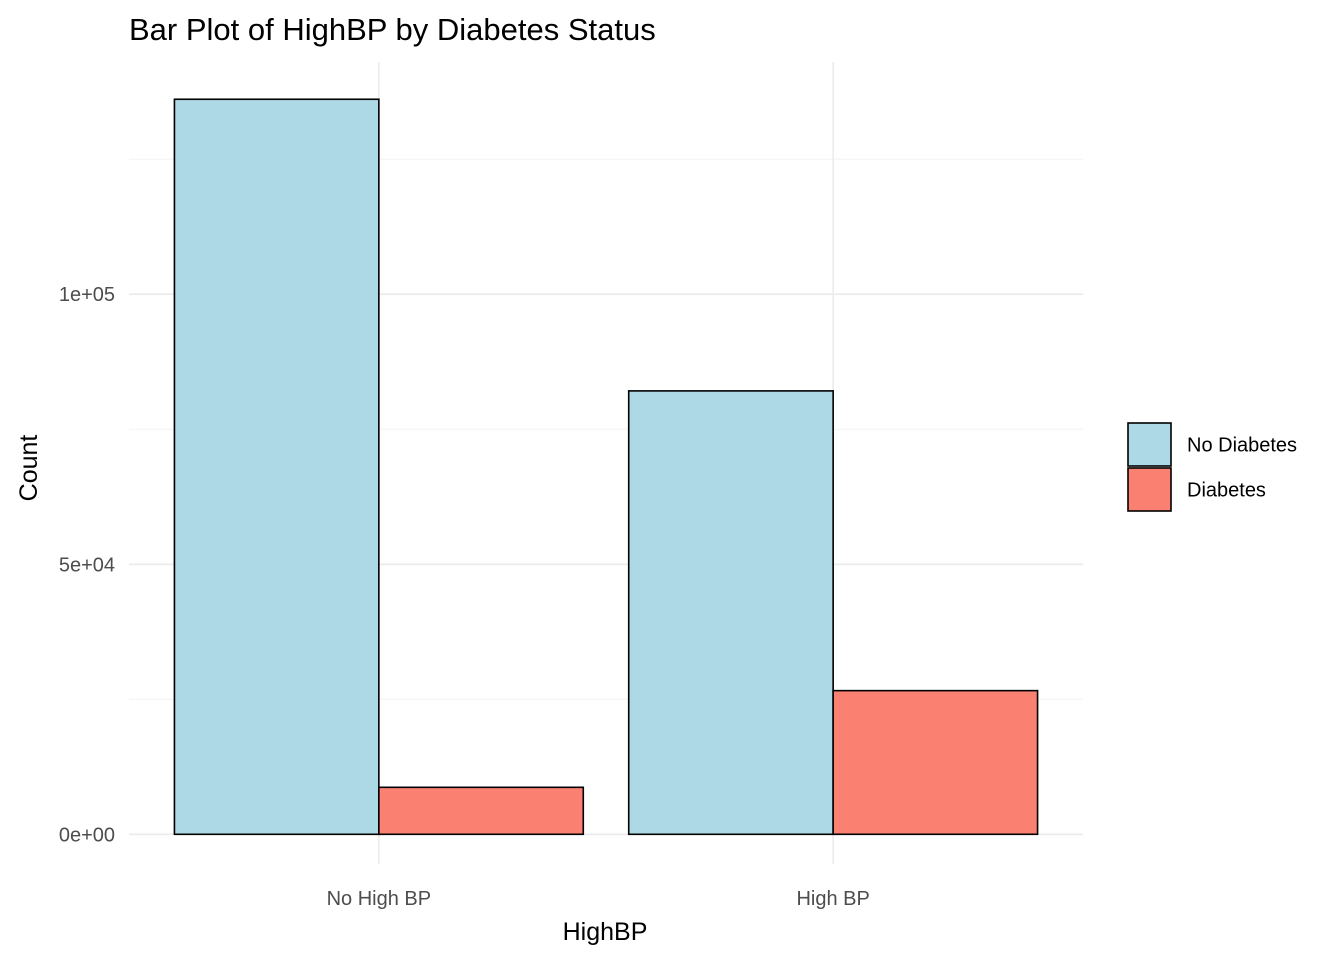  What do you see at coordinates (730, 613) in the screenshot?
I see `bar-high-bp-no-diabetes` at bounding box center [730, 613].